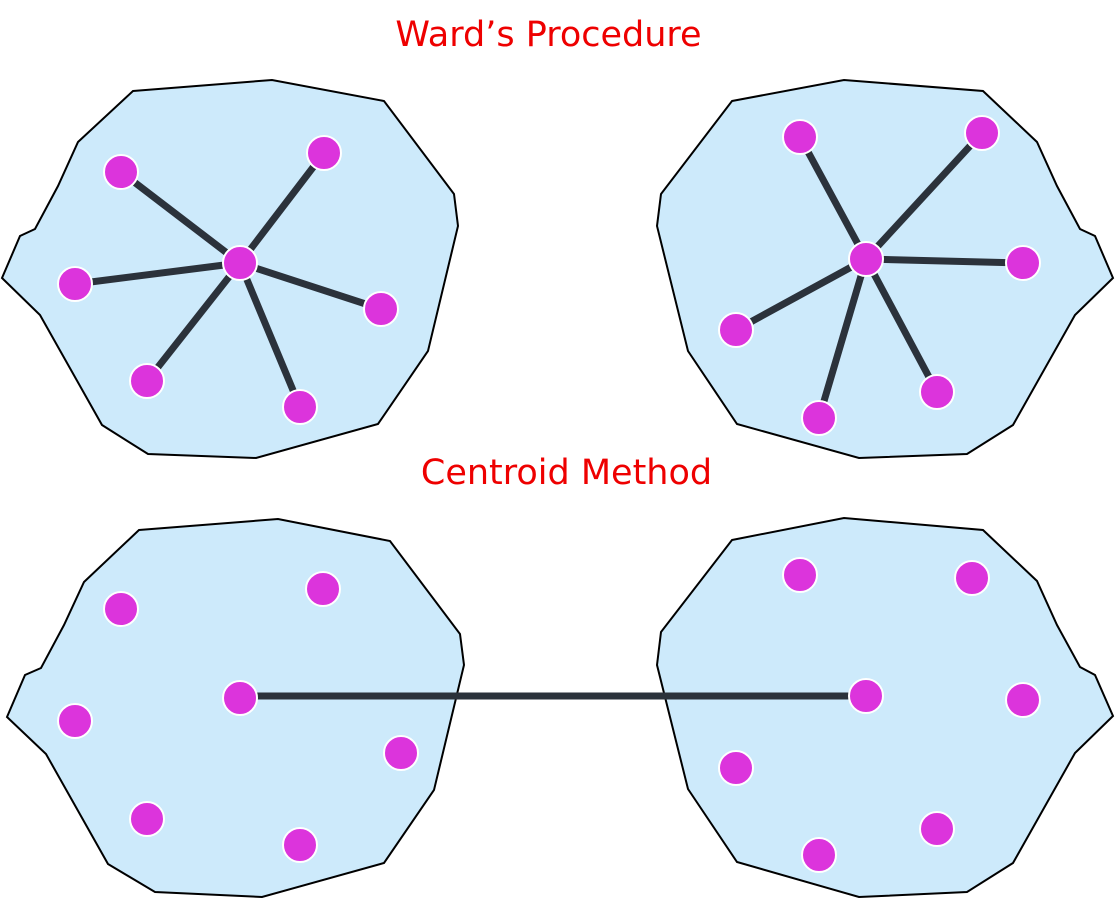 This screenshot has height=898, width=1115. Describe the element at coordinates (566, 473) in the screenshot. I see `centroid-method-title: Centroid Method` at that location.